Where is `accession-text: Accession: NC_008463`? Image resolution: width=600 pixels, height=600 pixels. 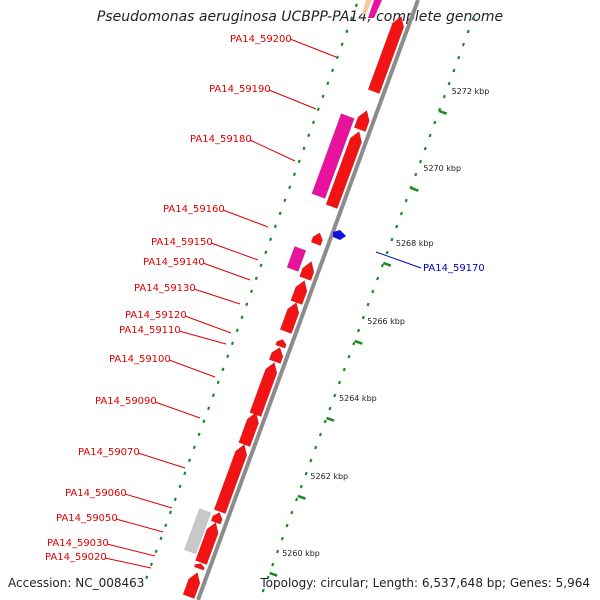
accession-text: Accession: NC_008463 is located at coordinates (76, 583).